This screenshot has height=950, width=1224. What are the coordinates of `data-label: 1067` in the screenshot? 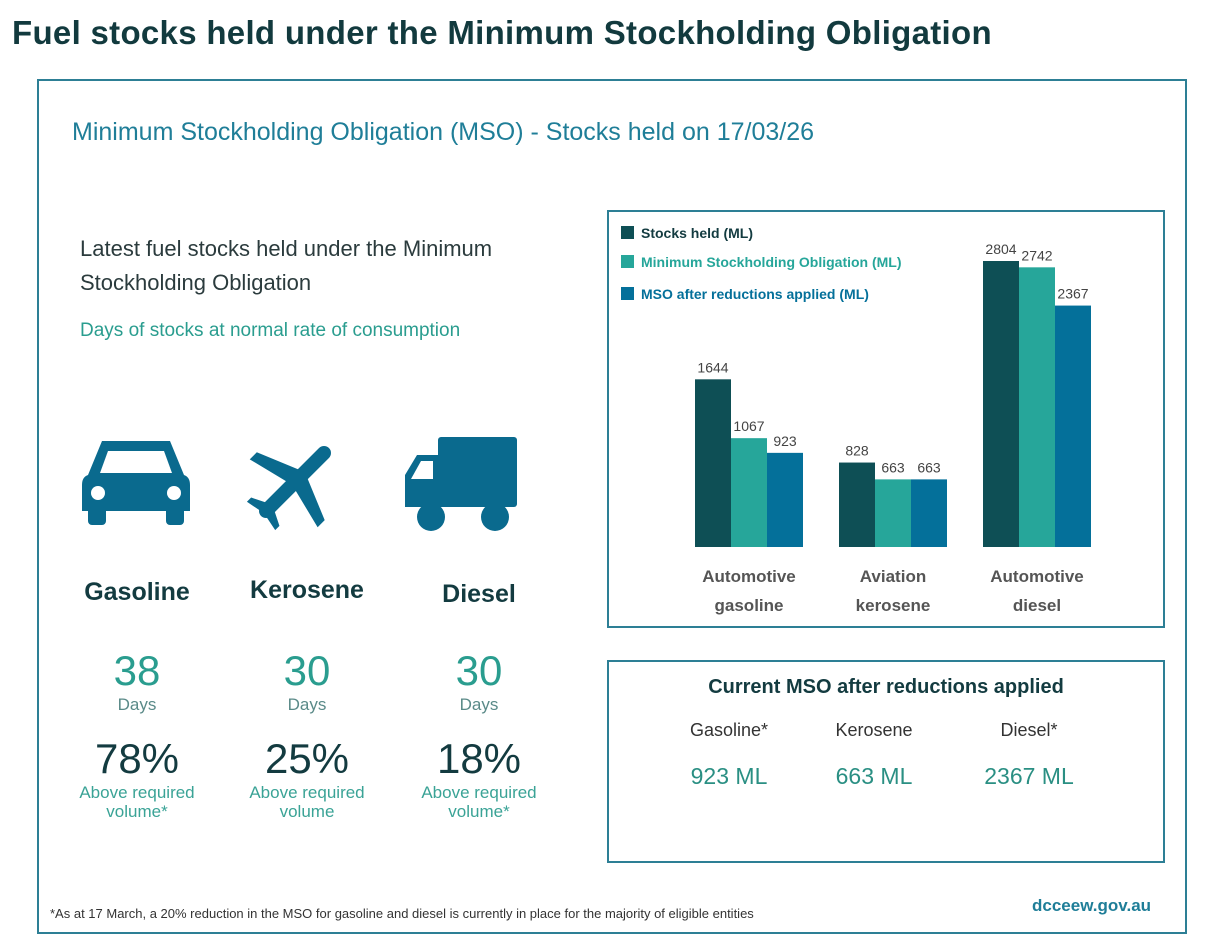 It's located at (748, 426).